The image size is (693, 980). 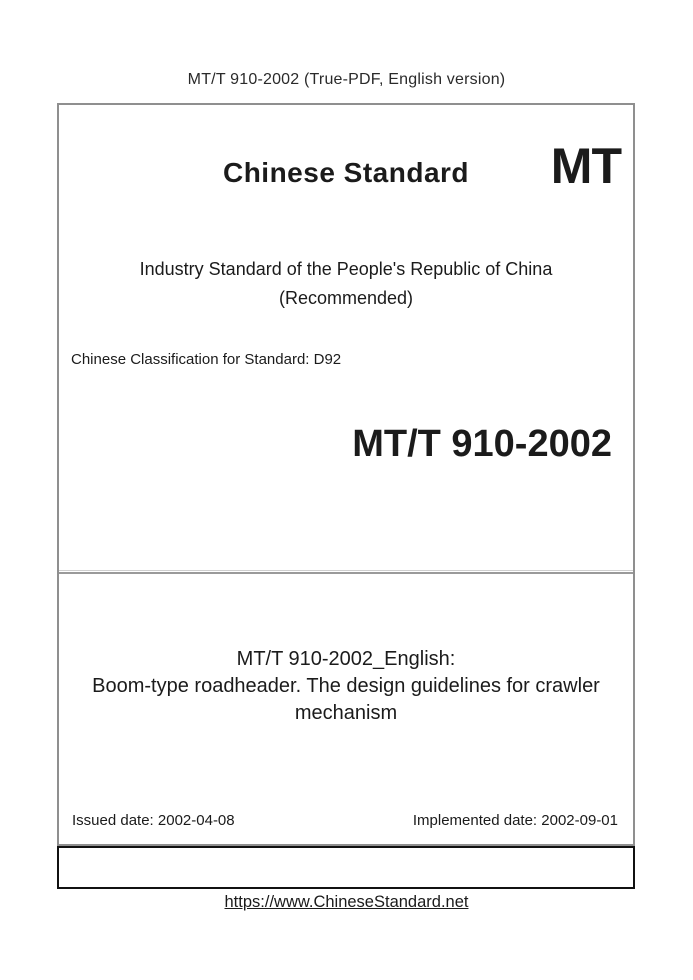 I want to click on footer-link: https://www.ChineseStandard.net, so click(x=346, y=902).